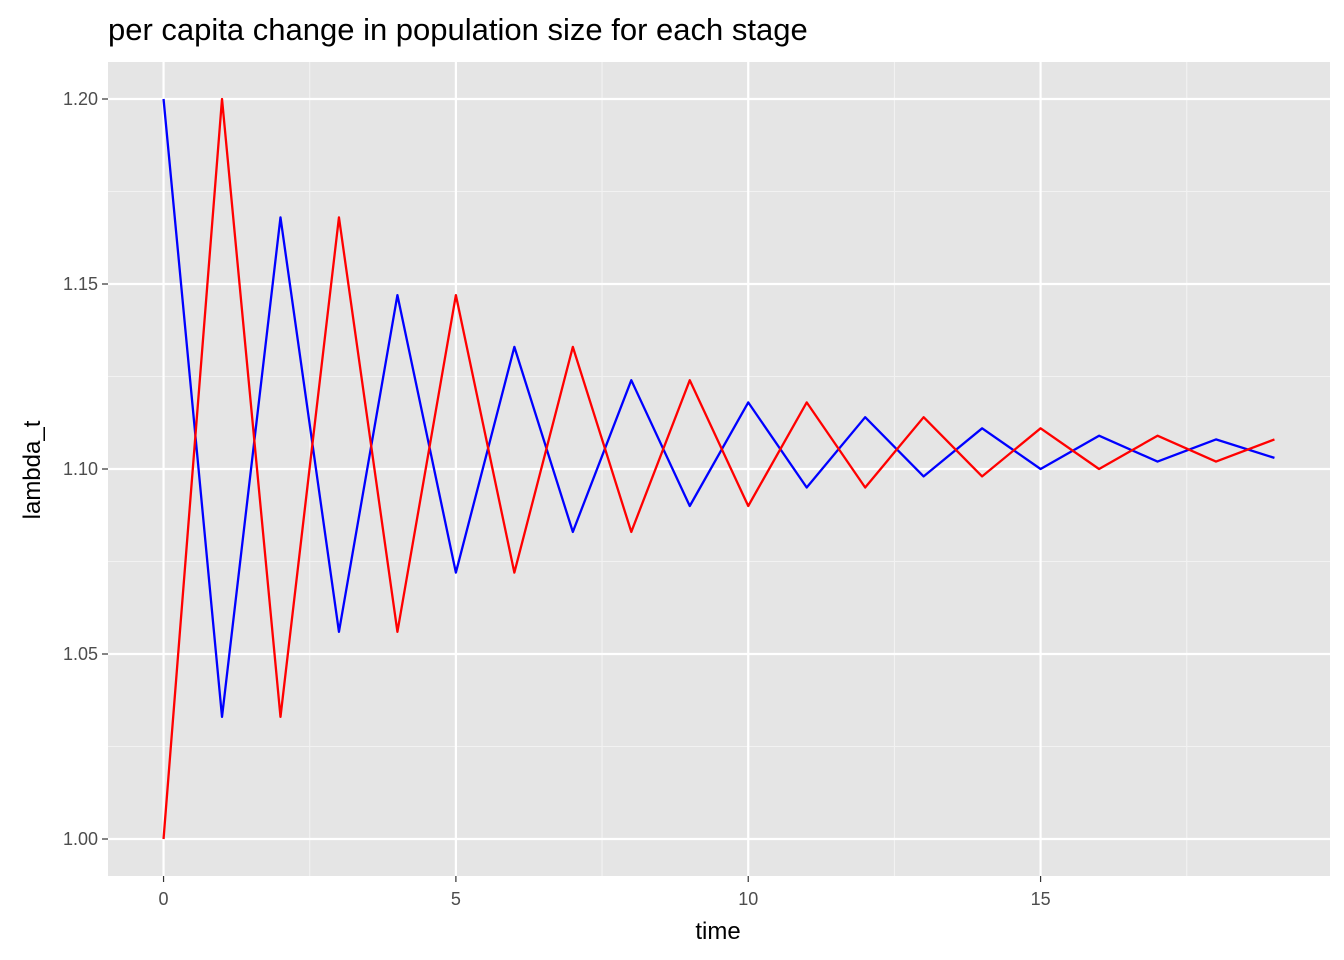  Describe the element at coordinates (80, 284) in the screenshot. I see `y-tick-label: 1.15` at that location.